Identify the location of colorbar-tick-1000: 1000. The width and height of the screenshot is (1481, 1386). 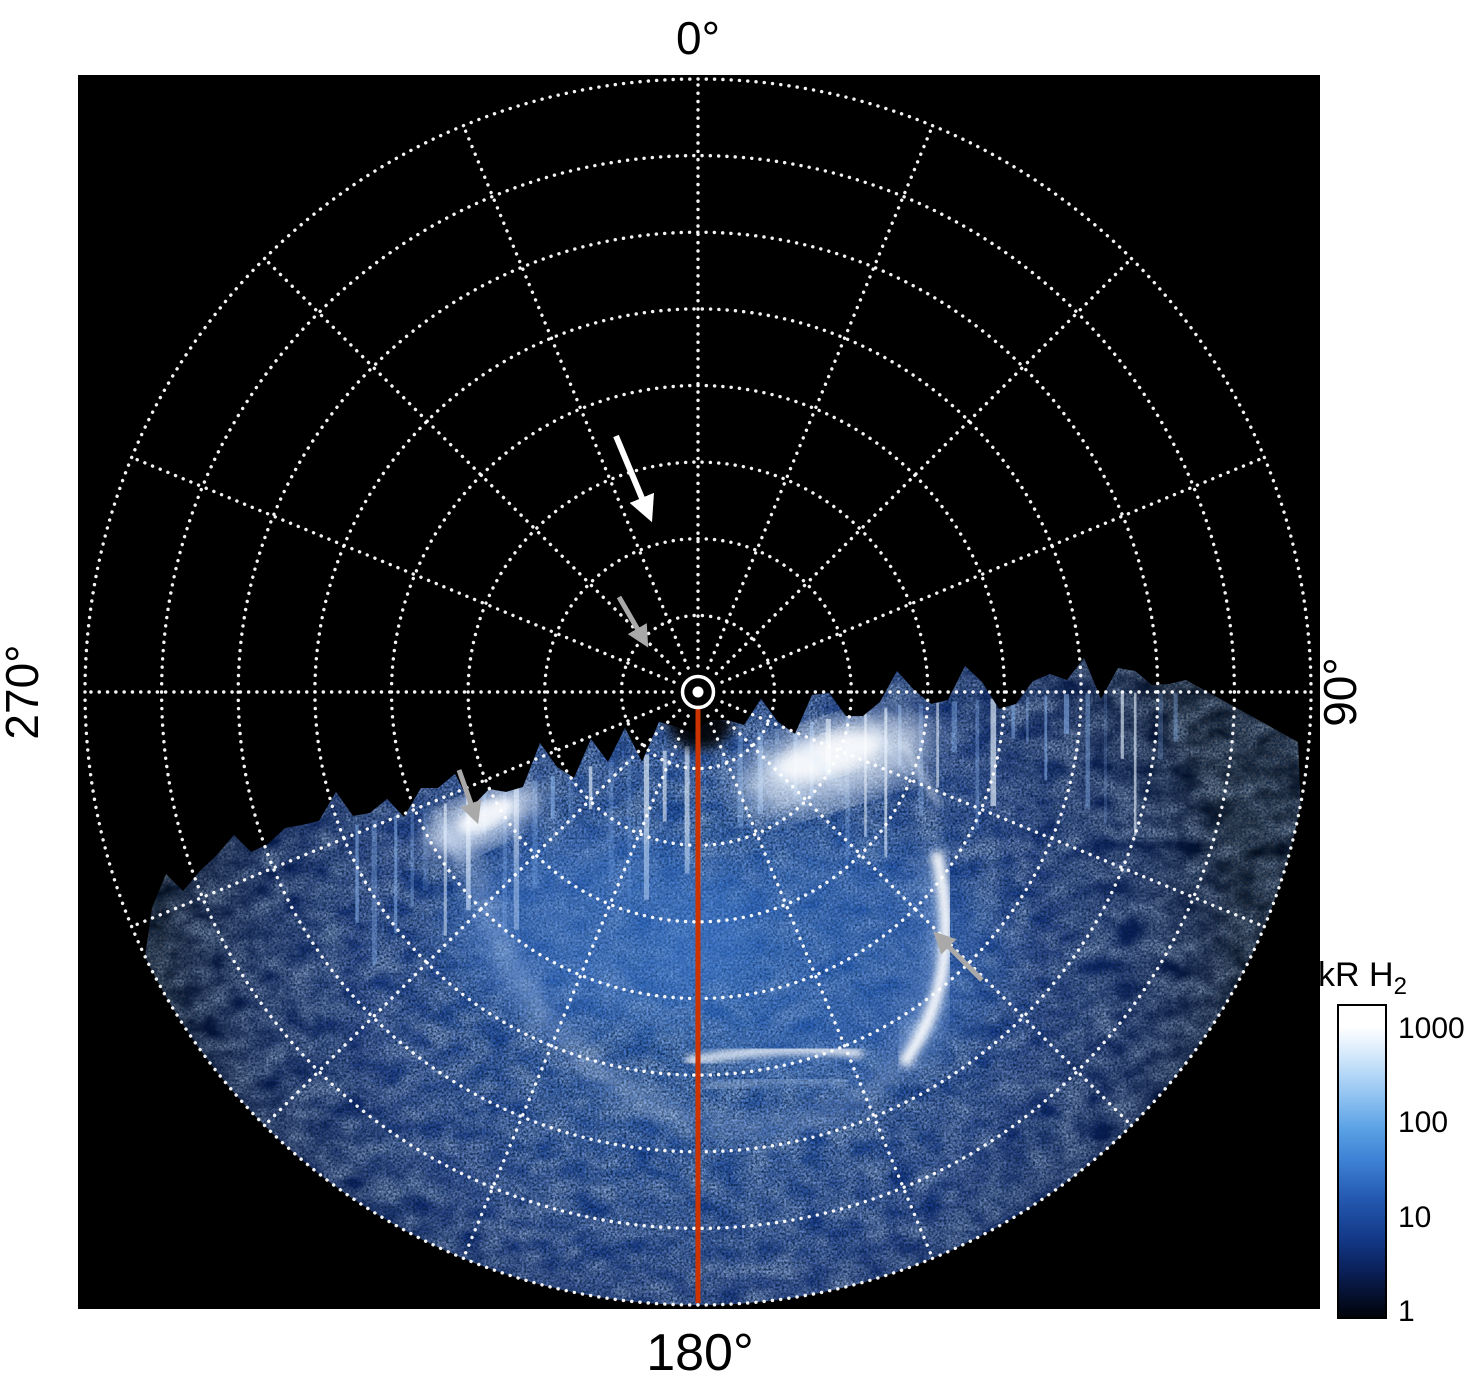
(1431, 1028).